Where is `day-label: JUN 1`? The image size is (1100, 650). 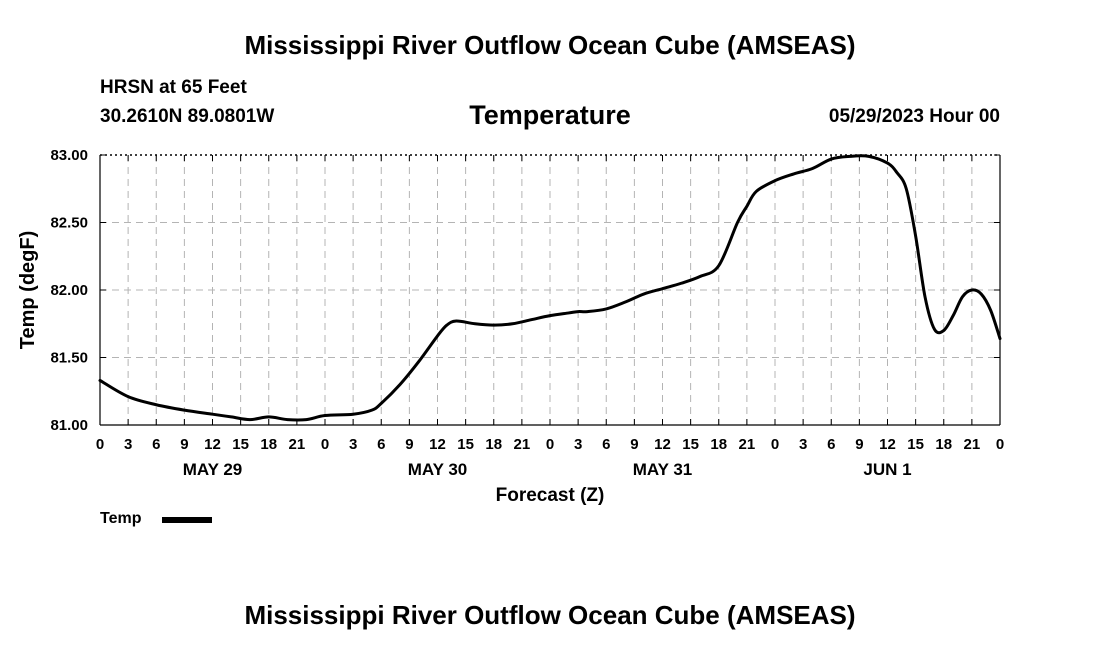 day-label: JUN 1 is located at coordinates (887, 469).